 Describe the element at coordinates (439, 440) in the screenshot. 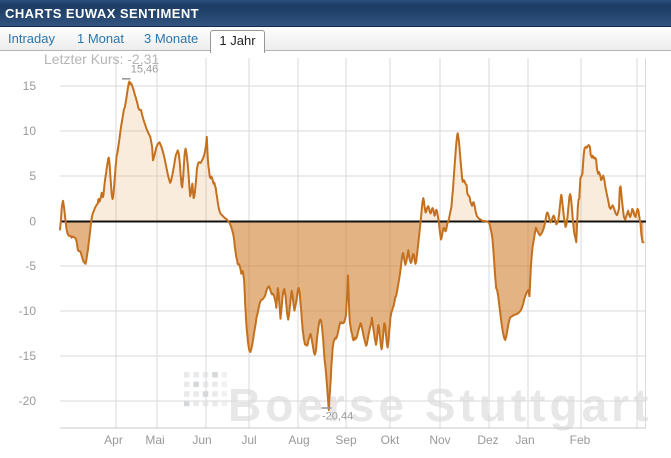

I see `svg-text: Nov` at that location.